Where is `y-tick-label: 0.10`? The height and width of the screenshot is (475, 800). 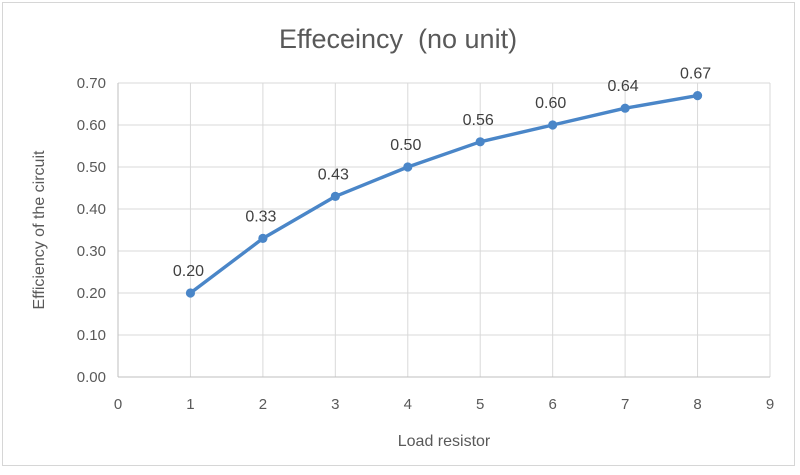
y-tick-label: 0.10 is located at coordinates (91, 335).